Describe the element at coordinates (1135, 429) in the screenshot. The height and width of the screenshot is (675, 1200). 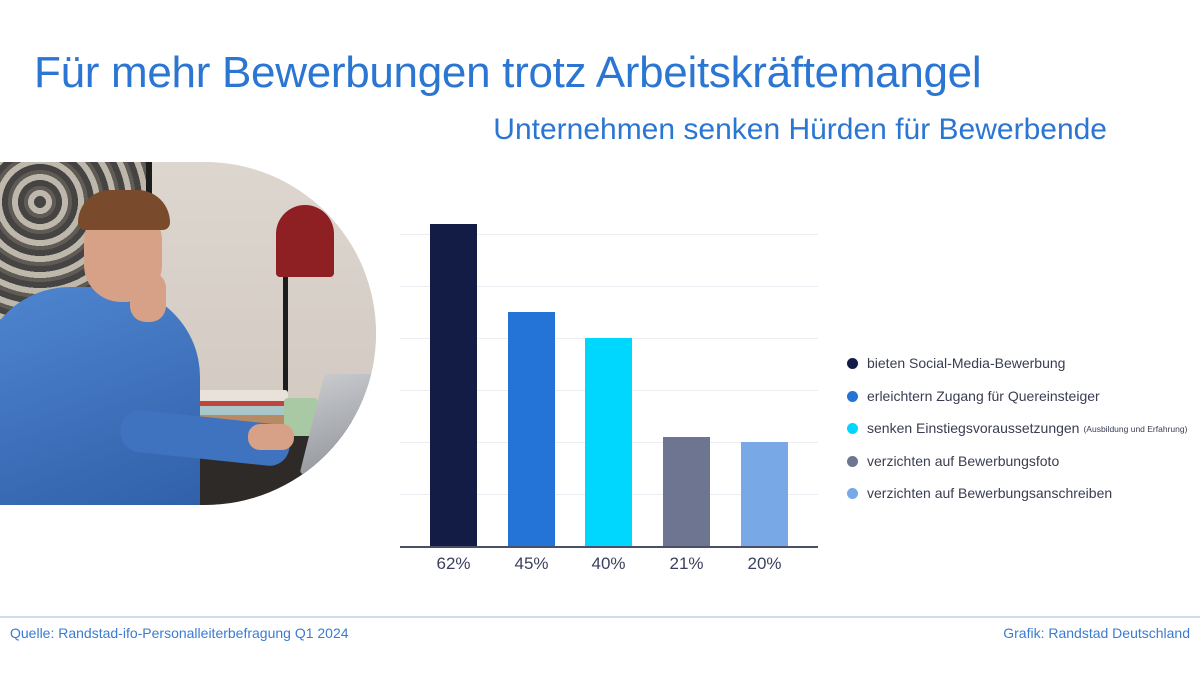
I see `legend-note: (Ausbildung und Erfahrung)` at that location.